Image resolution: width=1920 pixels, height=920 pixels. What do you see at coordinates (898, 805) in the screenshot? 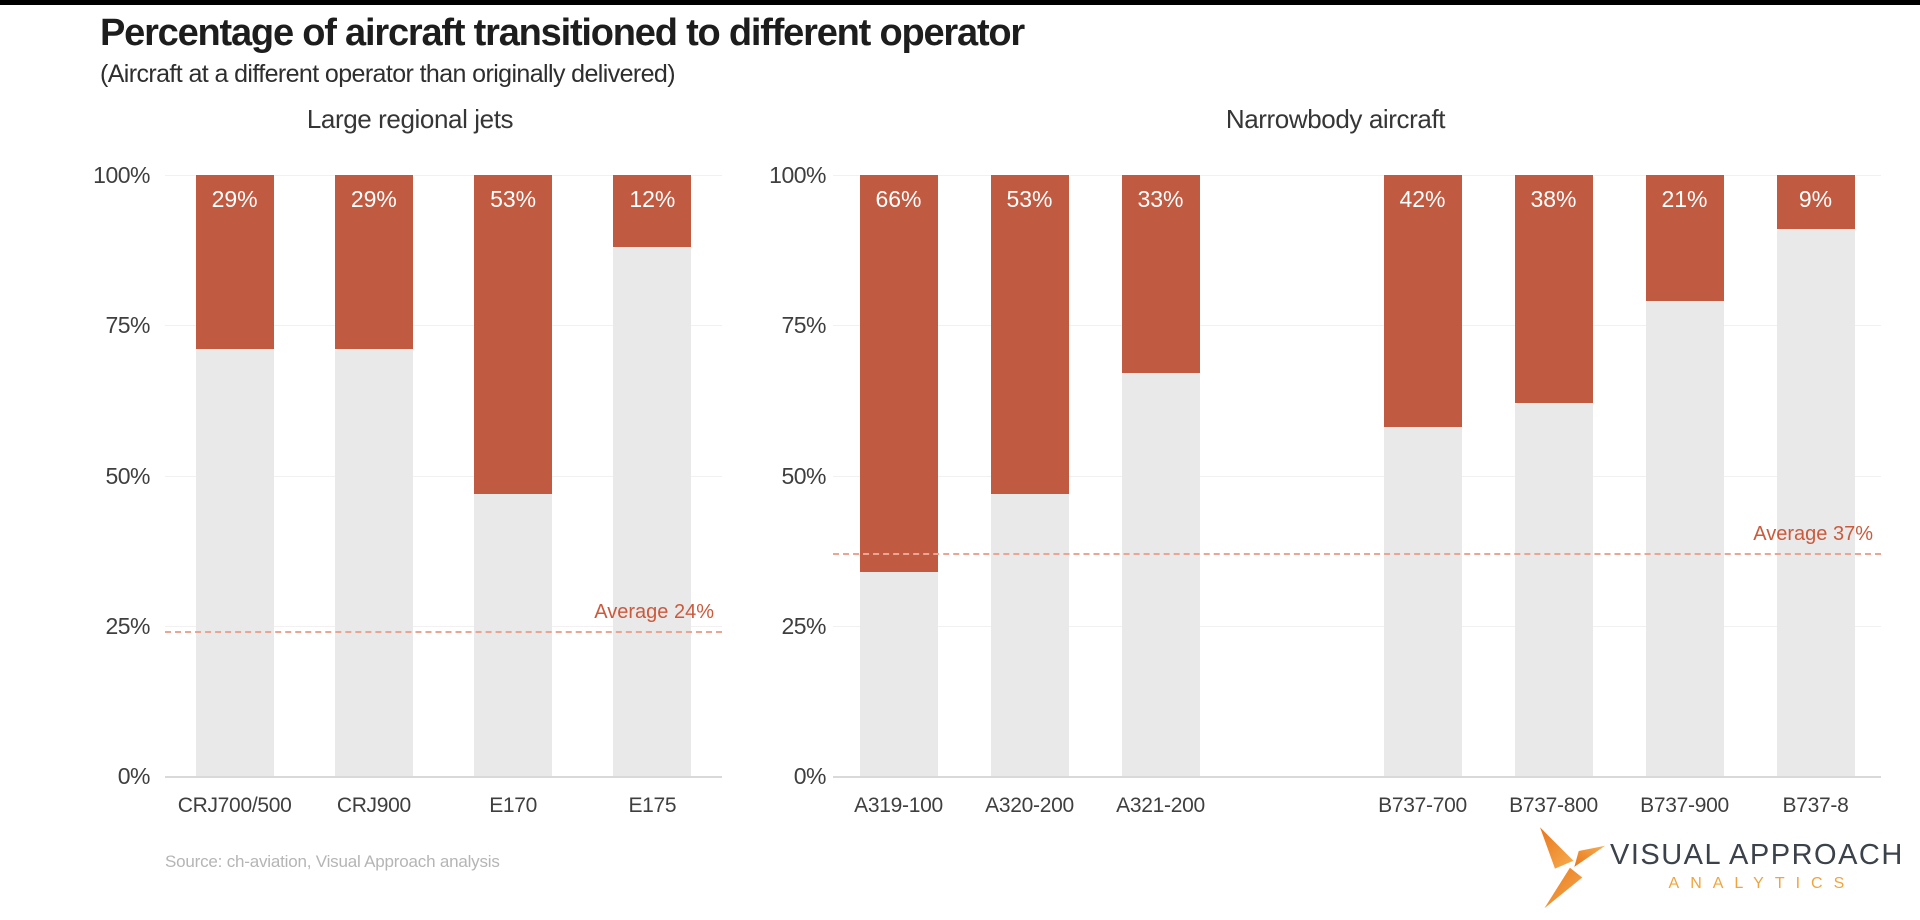
I see `x-axis-label: A319-100` at bounding box center [898, 805].